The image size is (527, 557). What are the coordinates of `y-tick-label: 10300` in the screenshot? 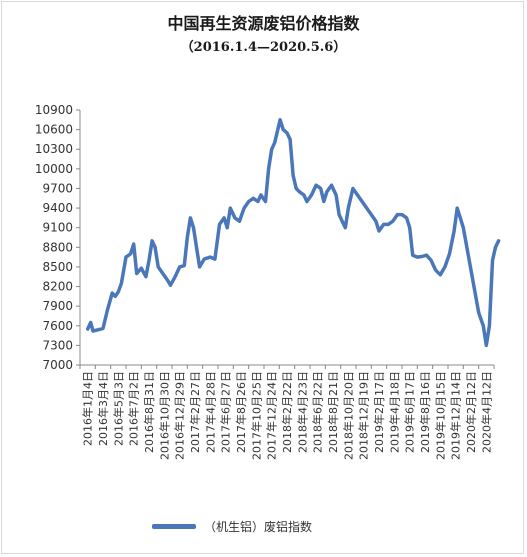 It's located at (54, 149).